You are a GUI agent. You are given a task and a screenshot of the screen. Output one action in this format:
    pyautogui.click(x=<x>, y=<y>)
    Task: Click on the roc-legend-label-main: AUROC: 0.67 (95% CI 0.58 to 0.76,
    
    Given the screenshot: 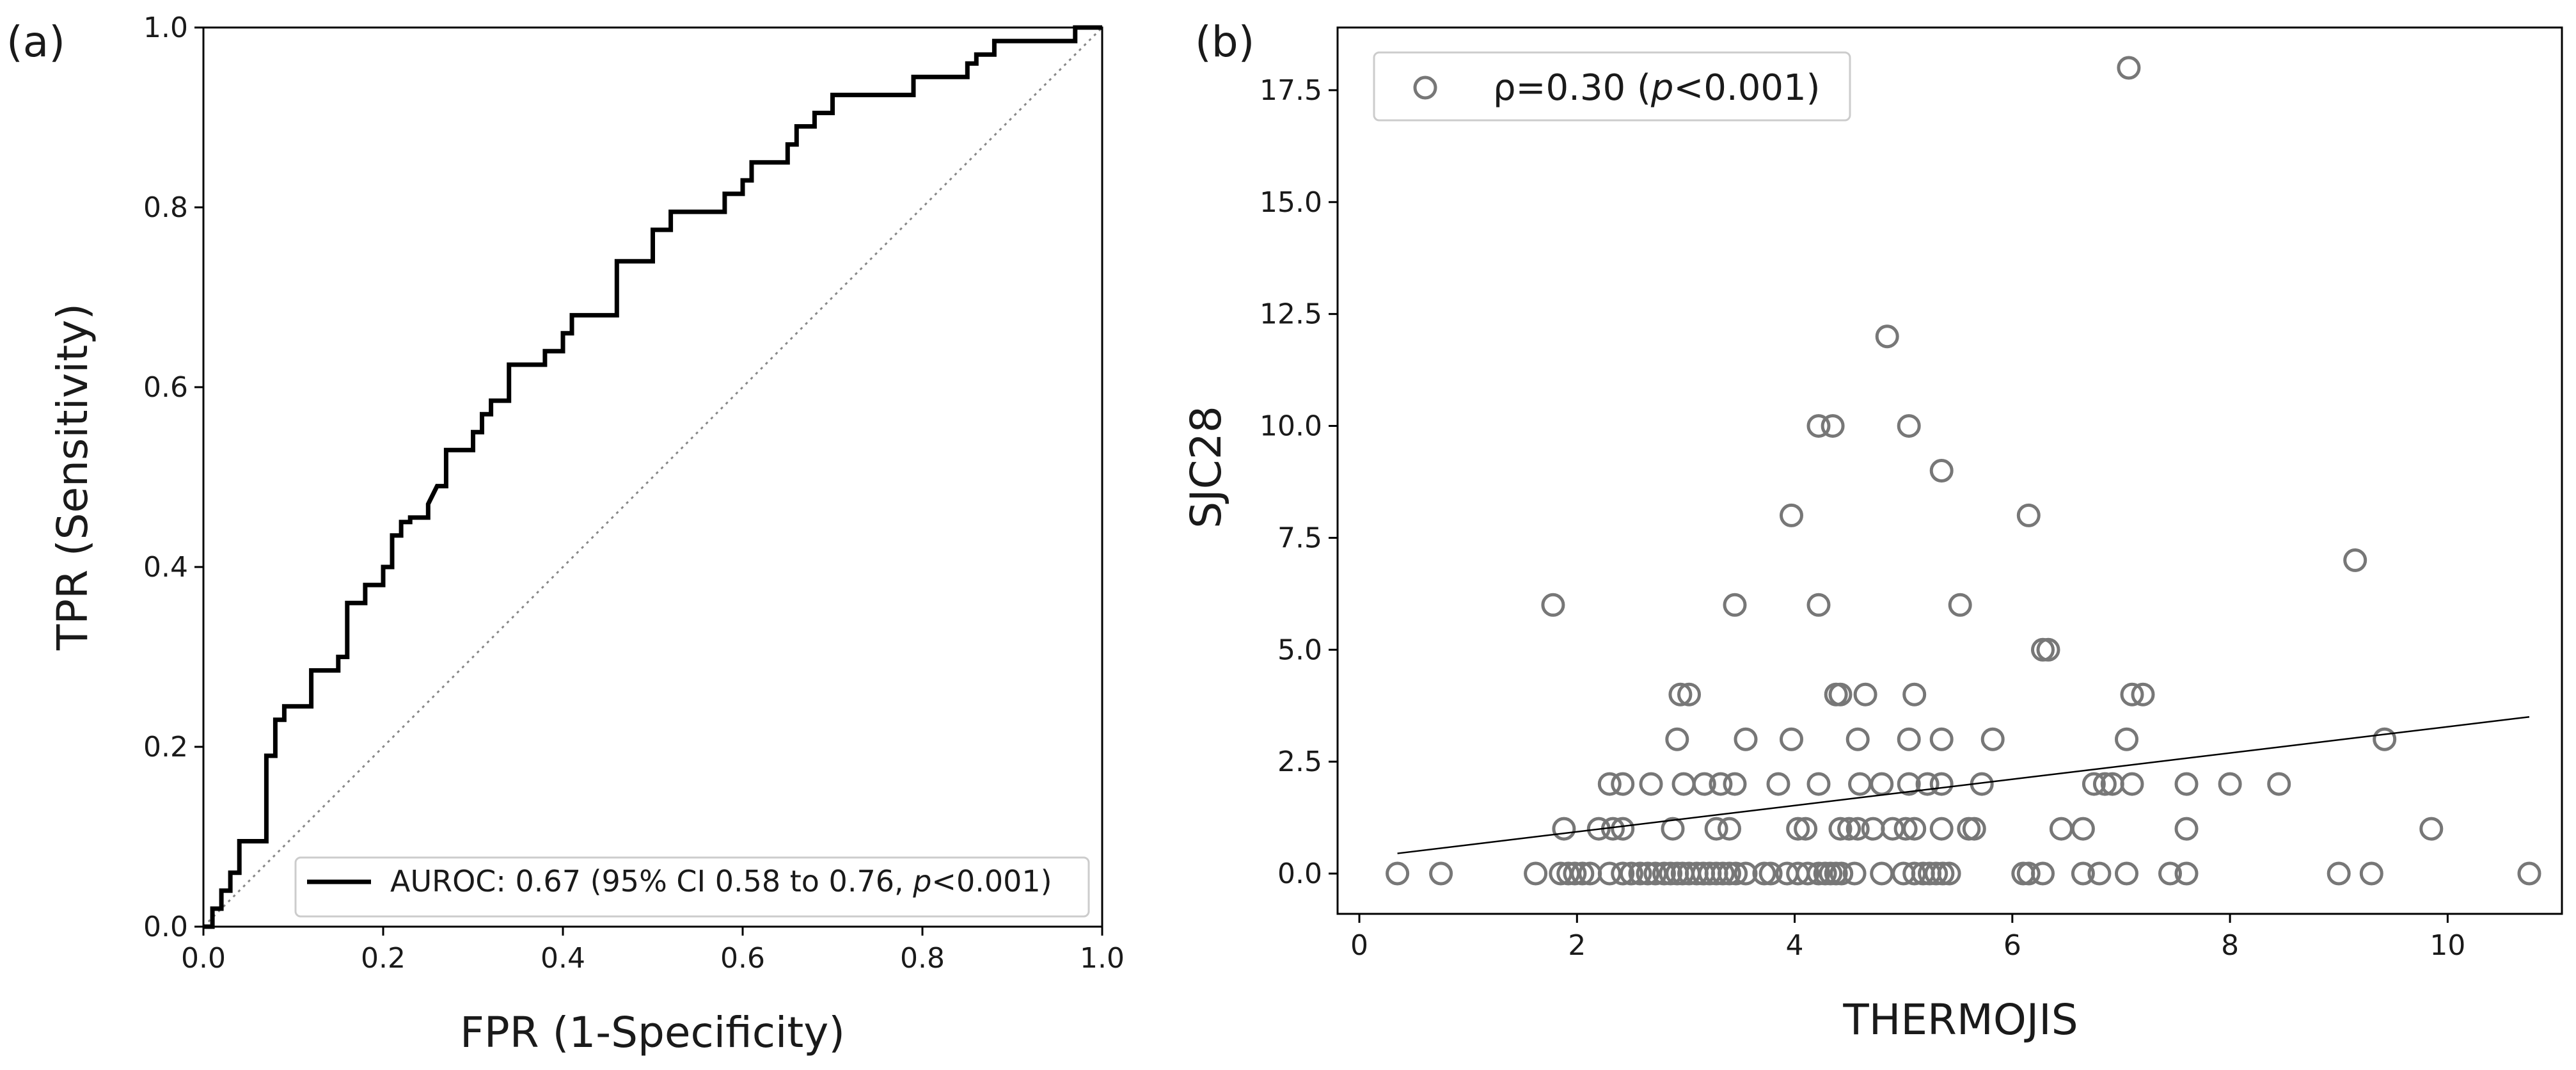 What is the action you would take?
    pyautogui.click(x=651, y=881)
    